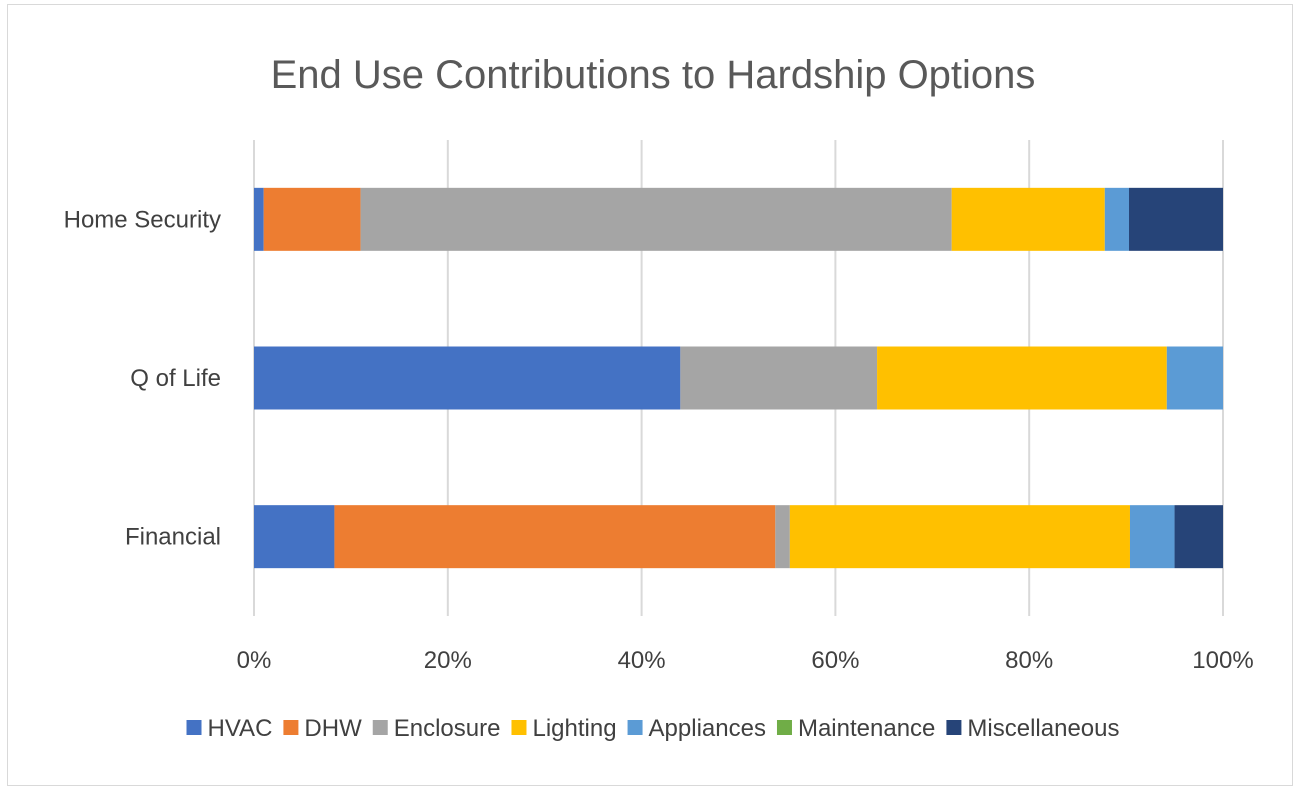  I want to click on legend-item: Maintenance, so click(855, 728).